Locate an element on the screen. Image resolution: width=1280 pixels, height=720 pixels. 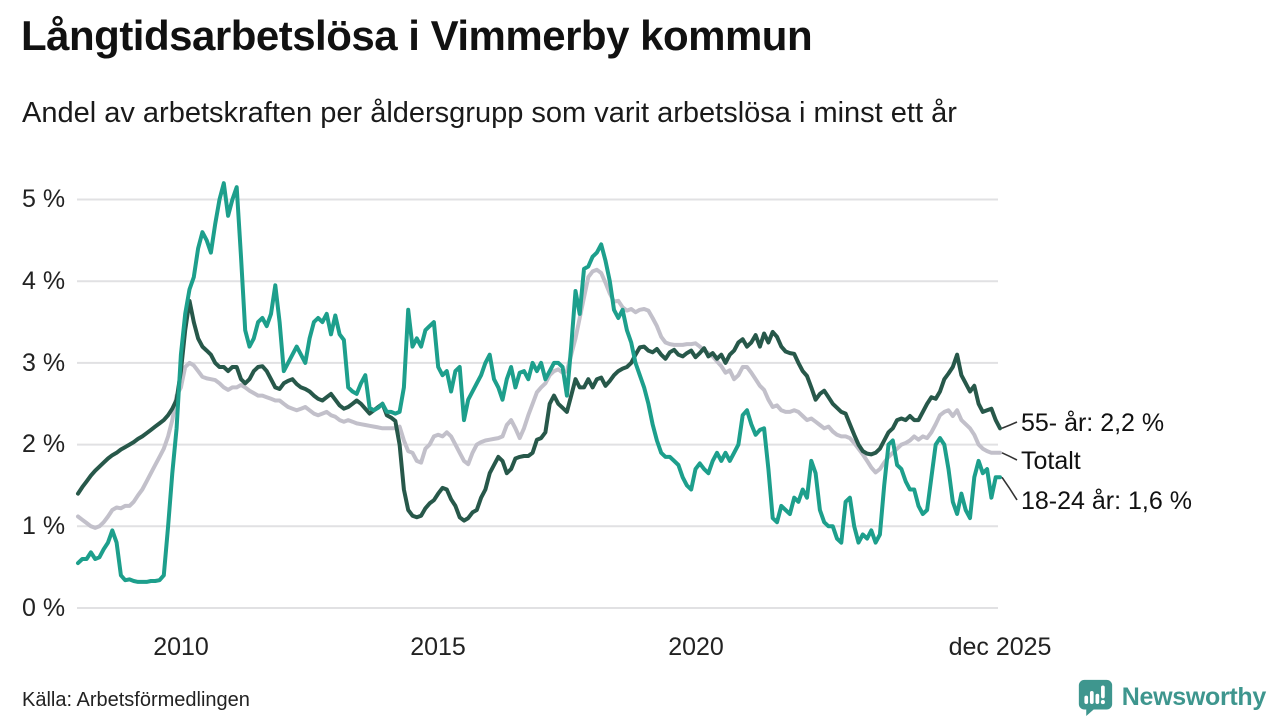
series-label-total: Totalt is located at coordinates (1051, 461).